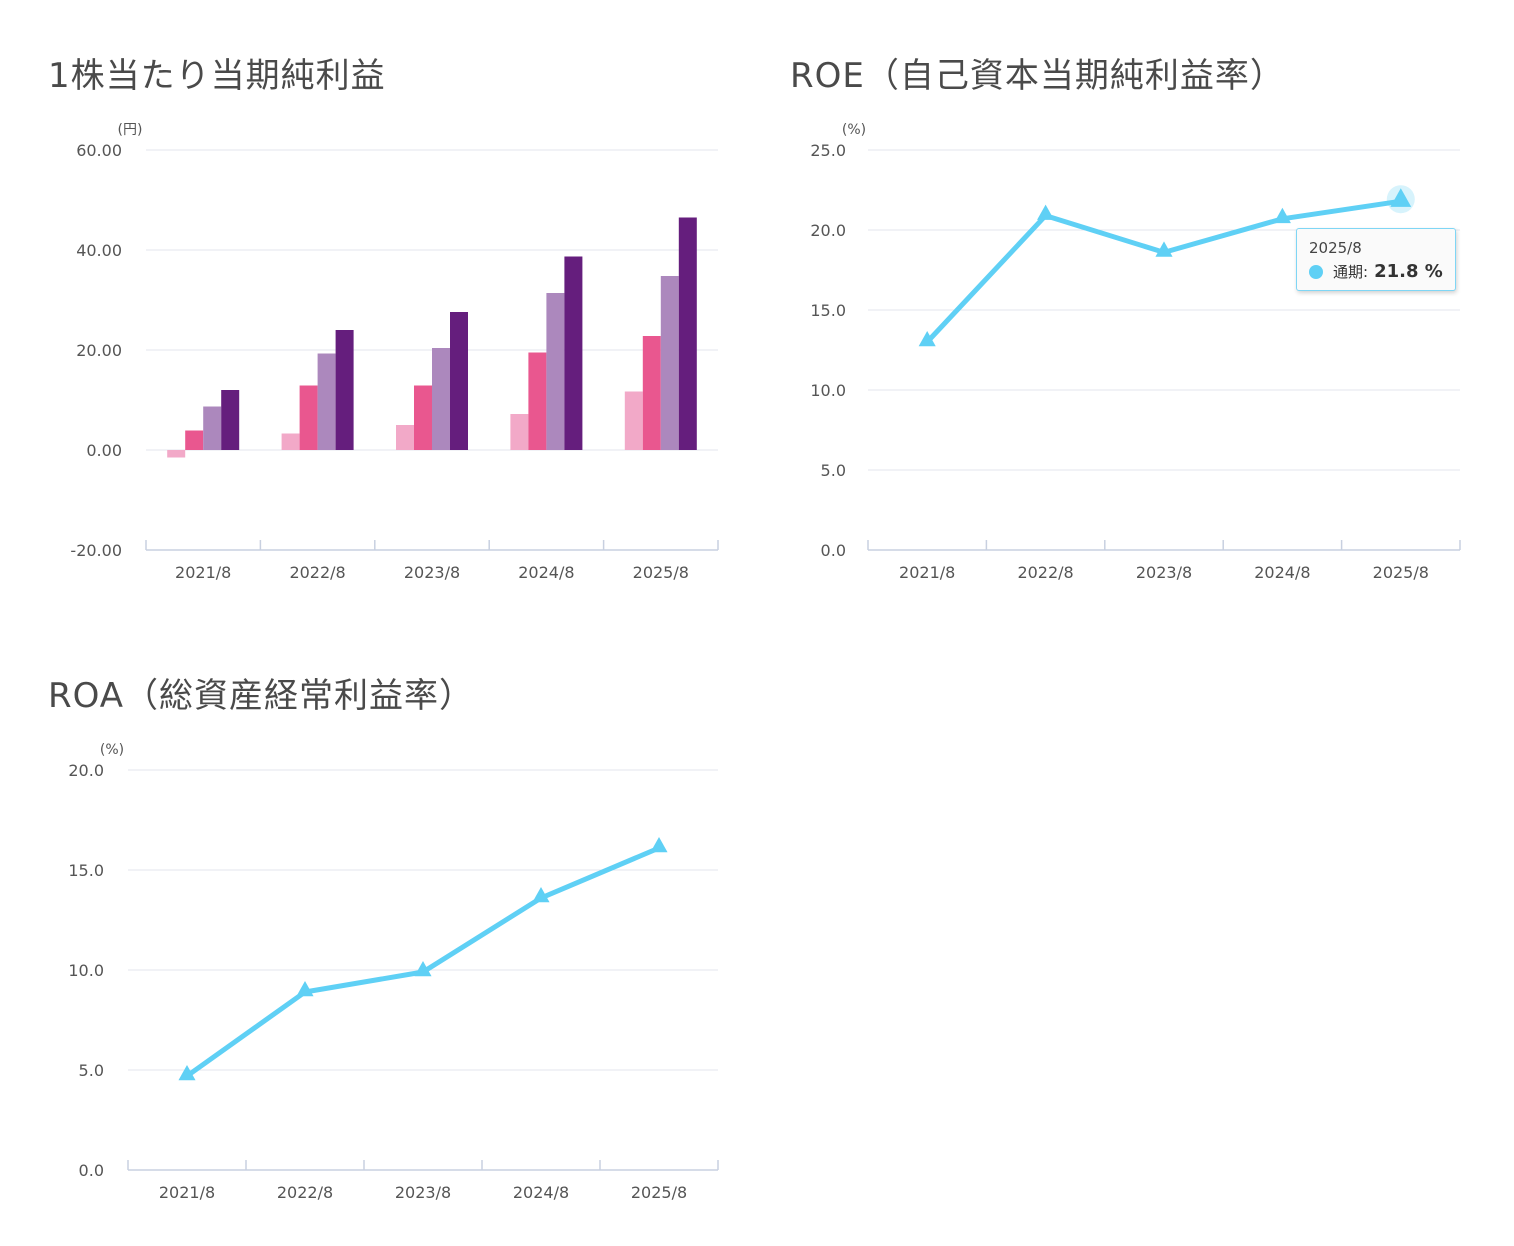 This screenshot has width=1514, height=1246. I want to click on tooltip-value: 21.8 %, so click(1408, 271).